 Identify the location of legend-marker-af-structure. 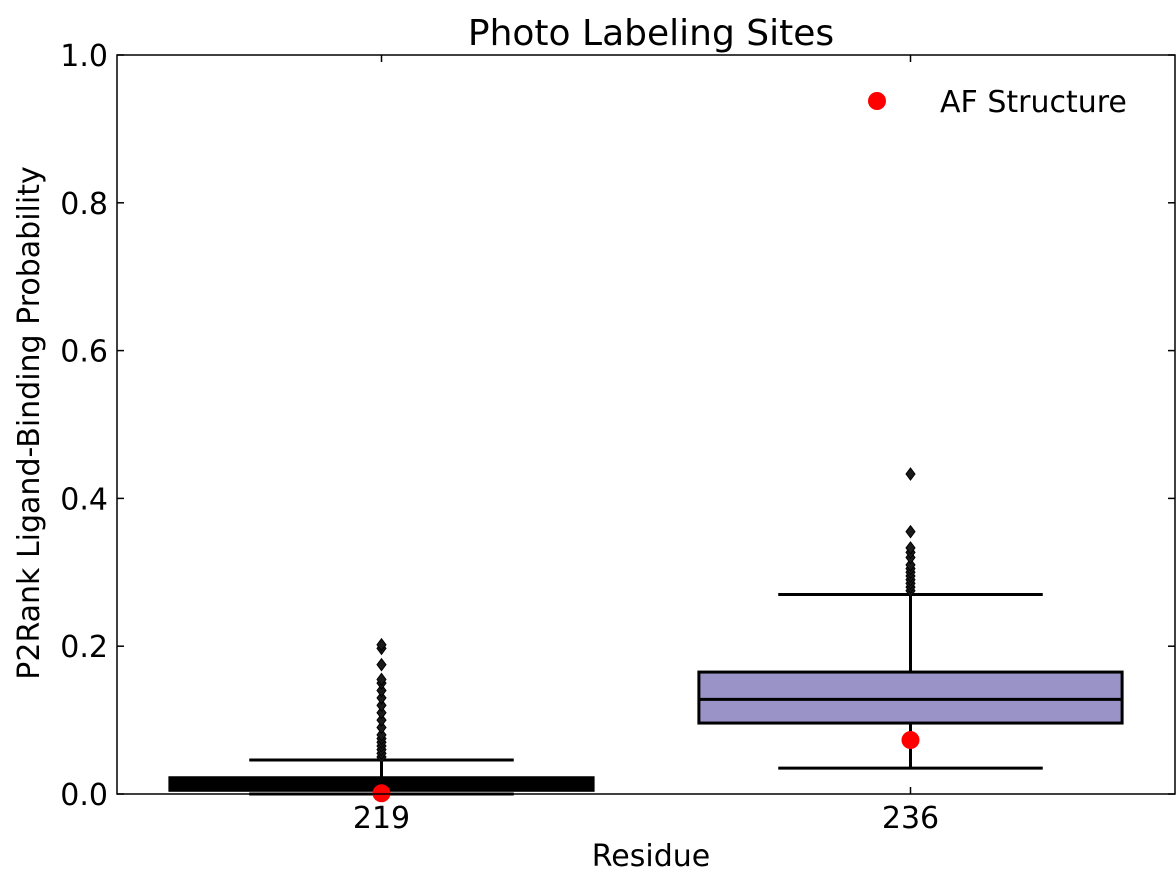
(877, 101).